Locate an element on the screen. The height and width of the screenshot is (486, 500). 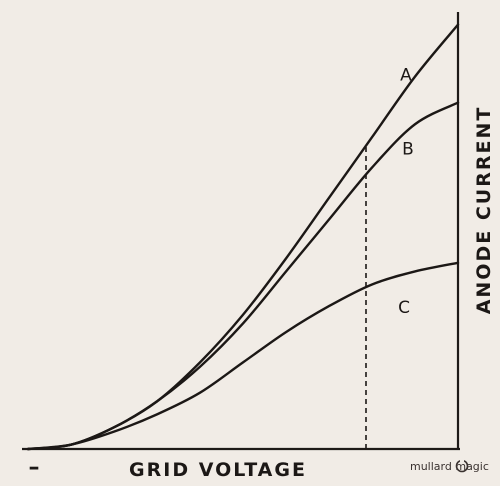
series-label-a: A is located at coordinates (406, 76).